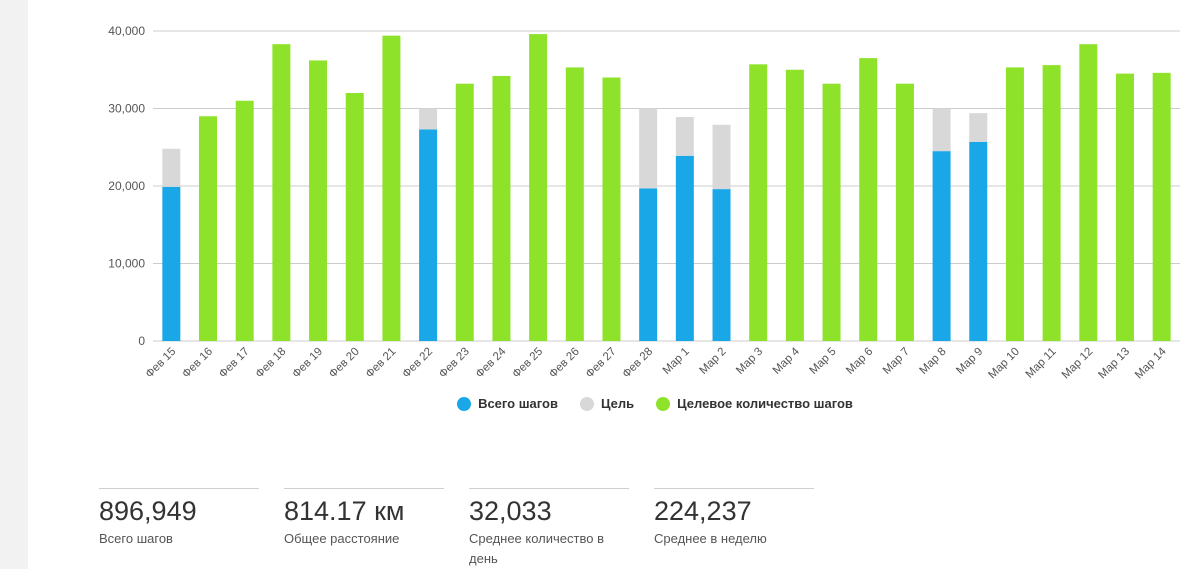  I want to click on stat-total-distance: 814.17 км Общее расстояние, so click(364, 528).